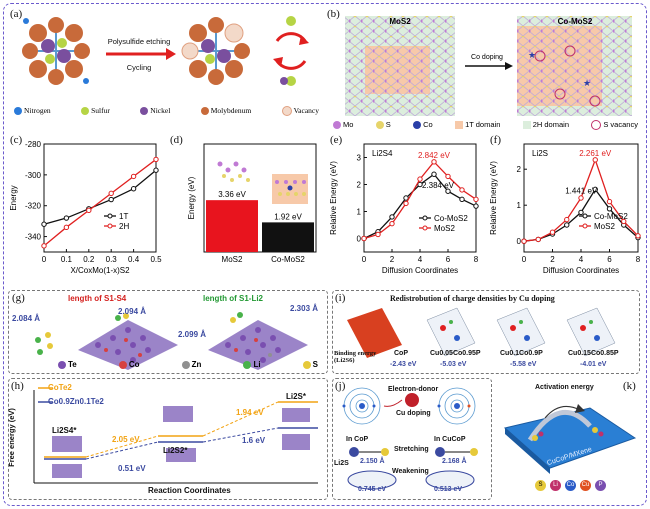 This screenshot has width=650, height=509. I want to click on x-tick-label: 0.4, so click(134, 259).